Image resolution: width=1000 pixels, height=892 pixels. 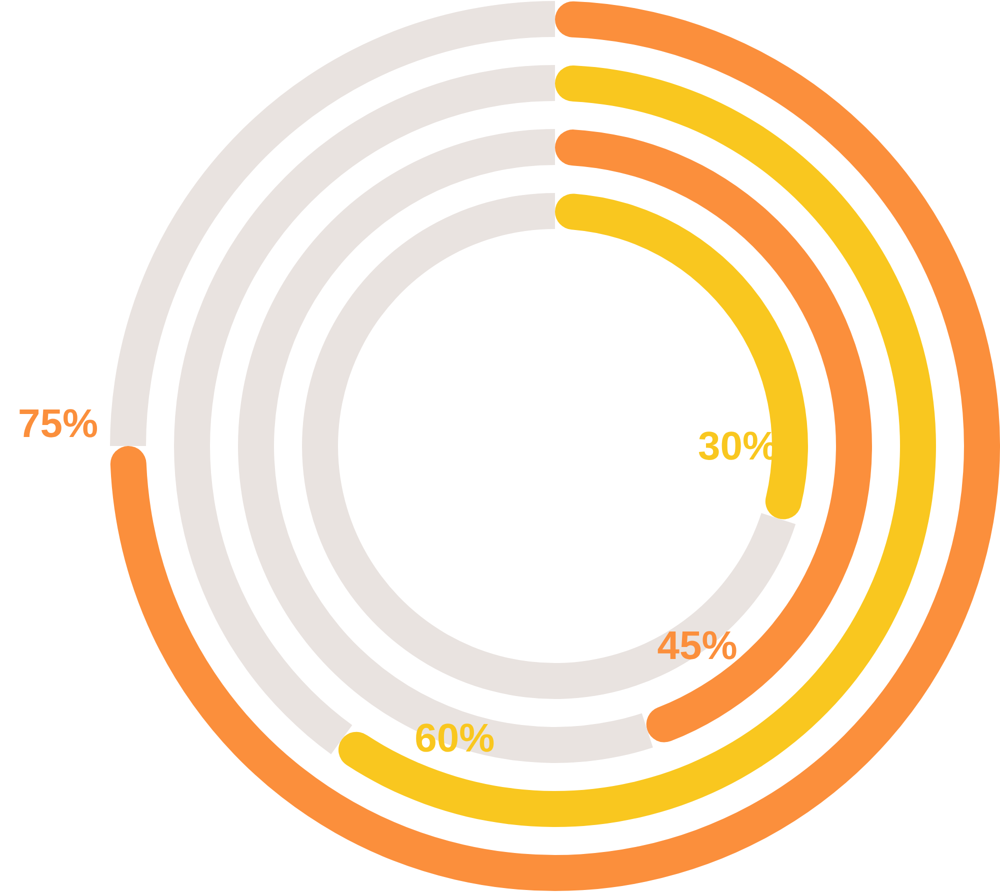 I want to click on data-label: 60%, so click(x=454, y=738).